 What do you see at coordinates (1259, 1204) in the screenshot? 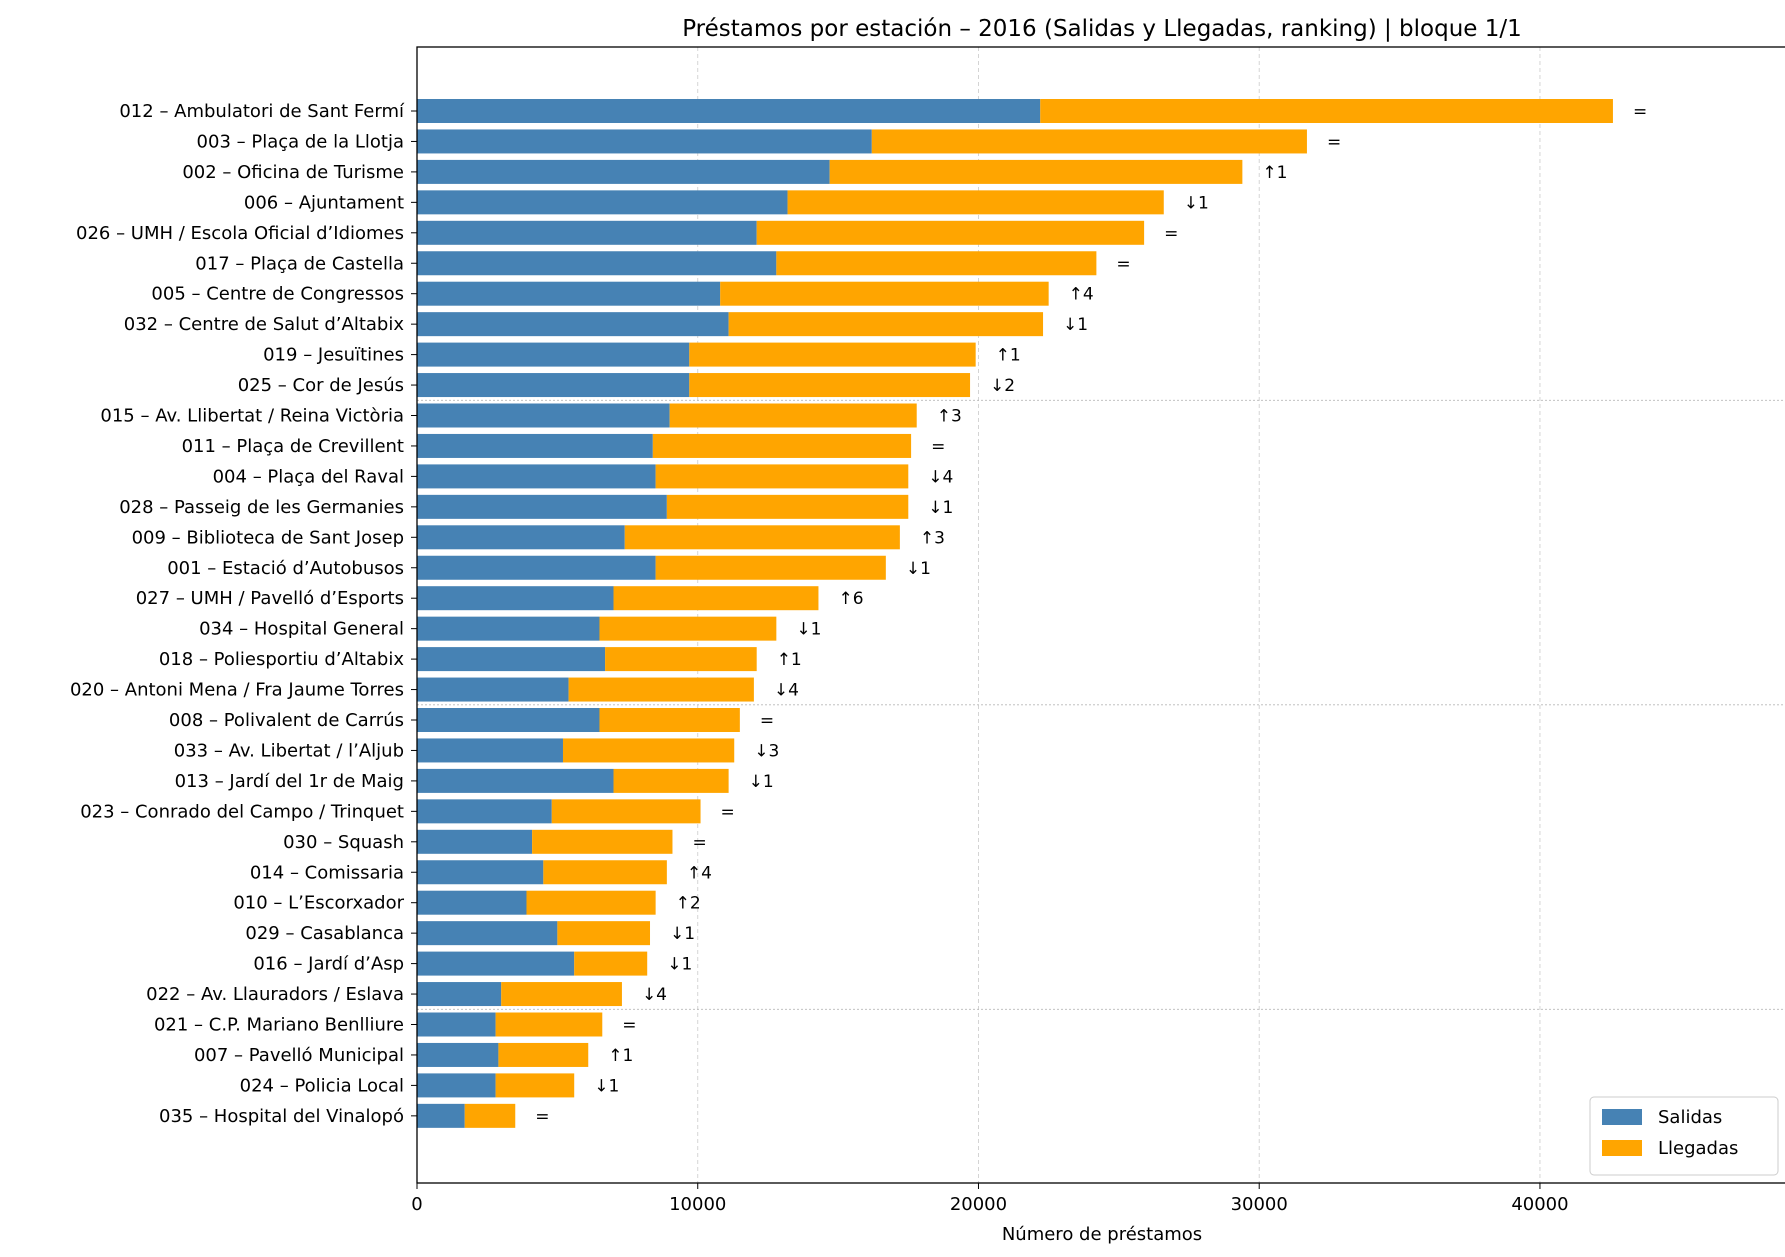
I see `x-tick-label-3: 30000` at bounding box center [1259, 1204].